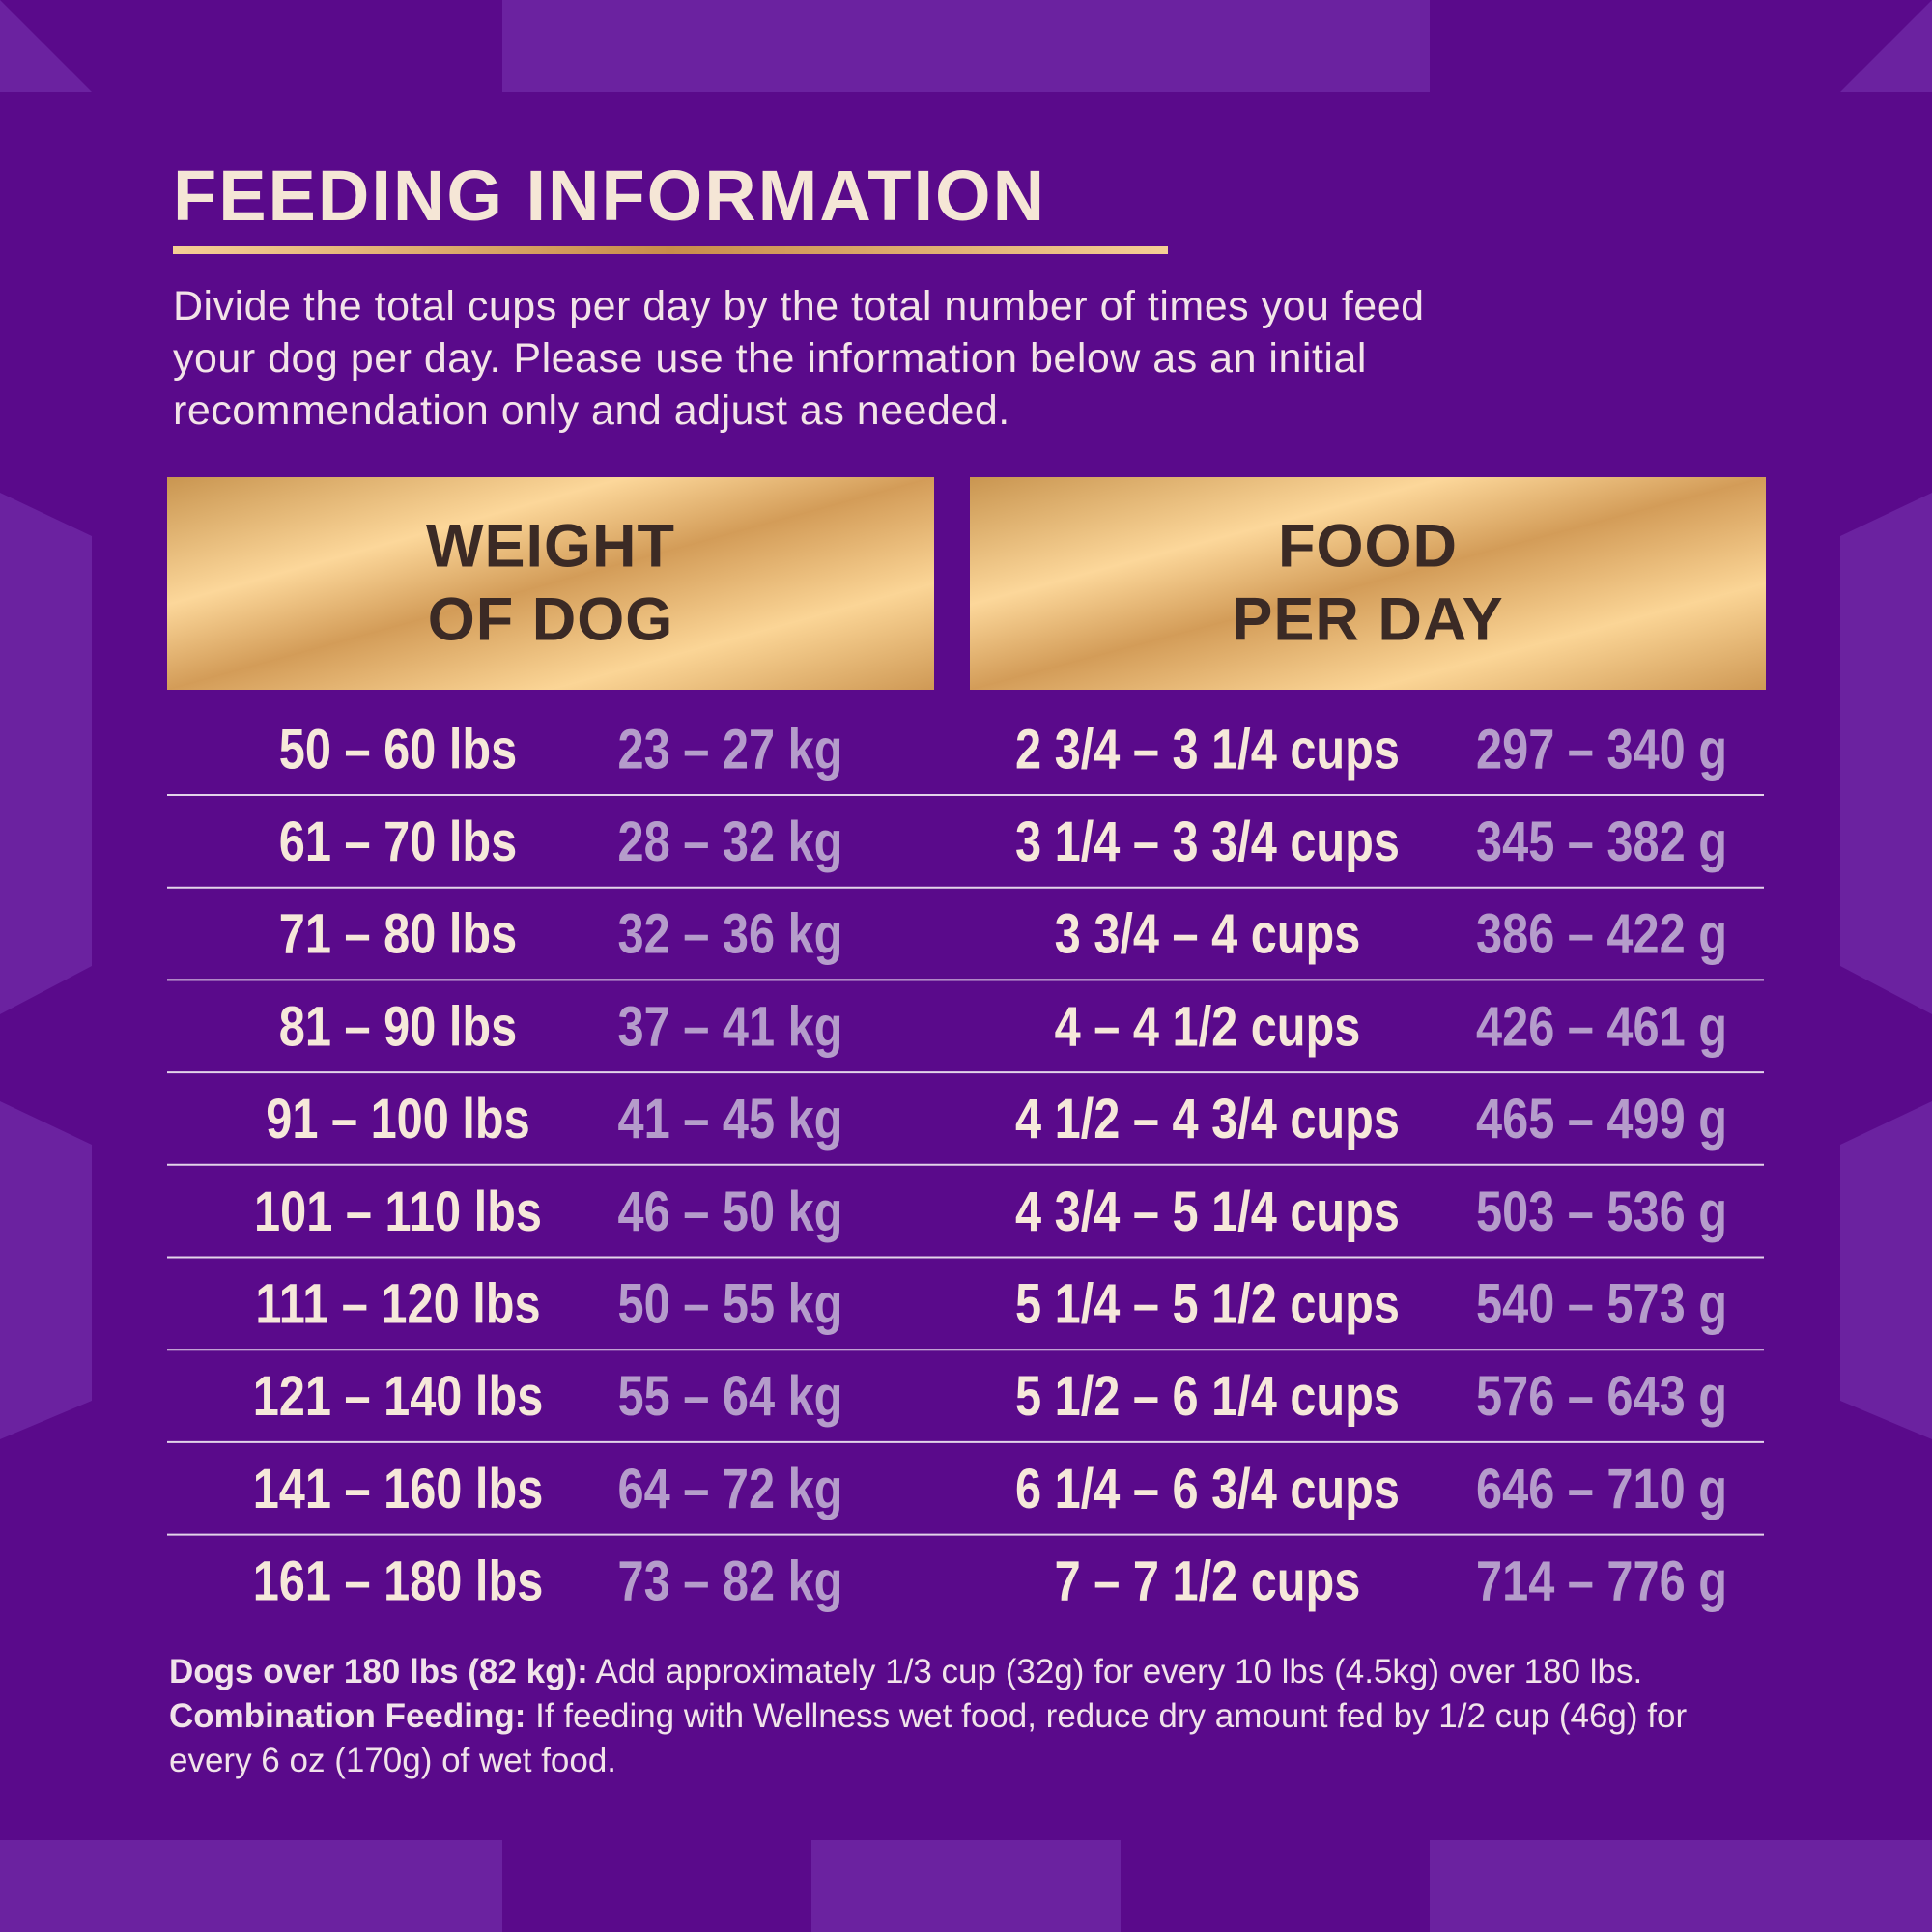 Image resolution: width=1932 pixels, height=1932 pixels. I want to click on cell-group: 4 3/4 – 5 1/4 cups, so click(1207, 1212).